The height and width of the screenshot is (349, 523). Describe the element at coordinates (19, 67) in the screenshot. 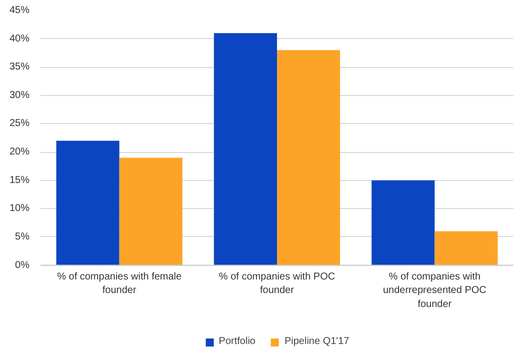

I see `y-tick-label: 35%` at that location.